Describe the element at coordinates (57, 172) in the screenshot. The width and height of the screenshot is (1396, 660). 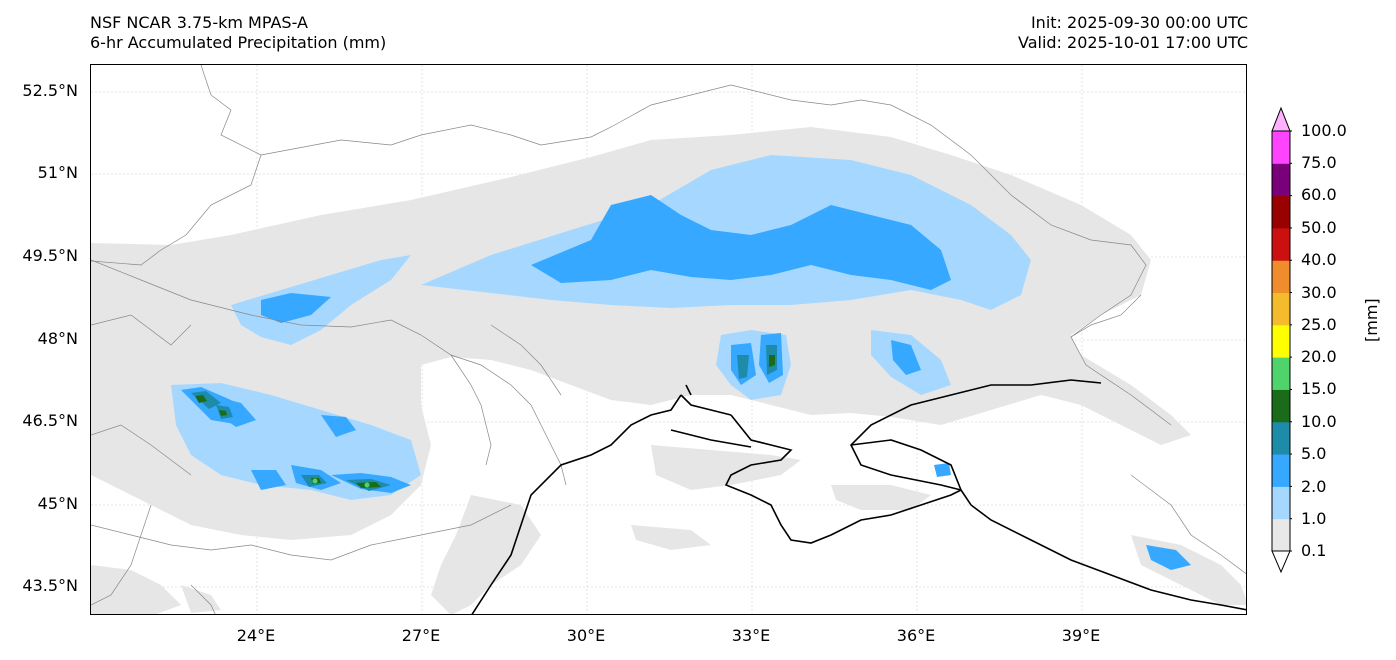
I see `lat-label-51: 51°N` at that location.